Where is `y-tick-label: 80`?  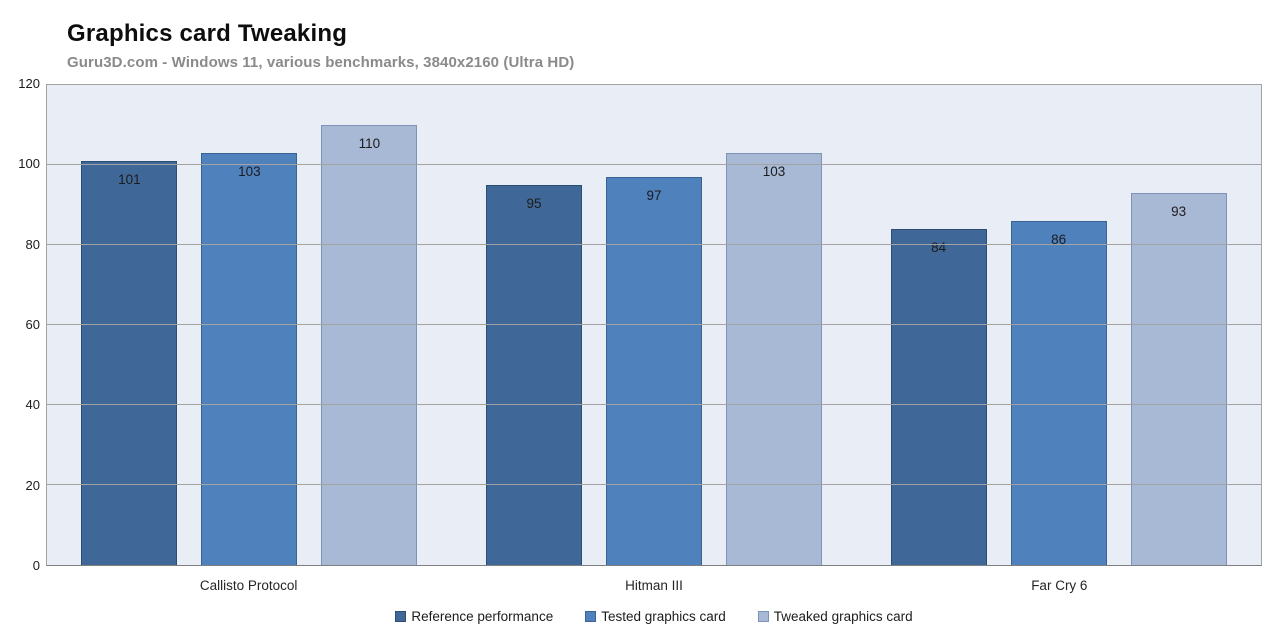
y-tick-label: 80 is located at coordinates (32, 244).